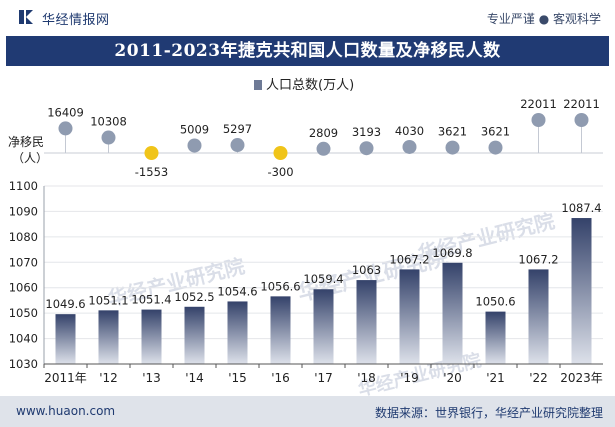  Describe the element at coordinates (151, 300) in the screenshot. I see `bar-value-label: 1051.4` at that location.